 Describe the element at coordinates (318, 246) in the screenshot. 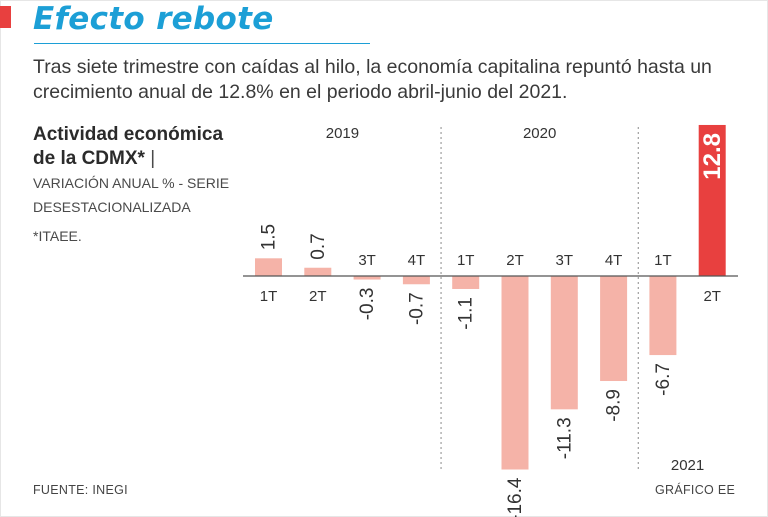

I see `value-label: 0.7` at that location.